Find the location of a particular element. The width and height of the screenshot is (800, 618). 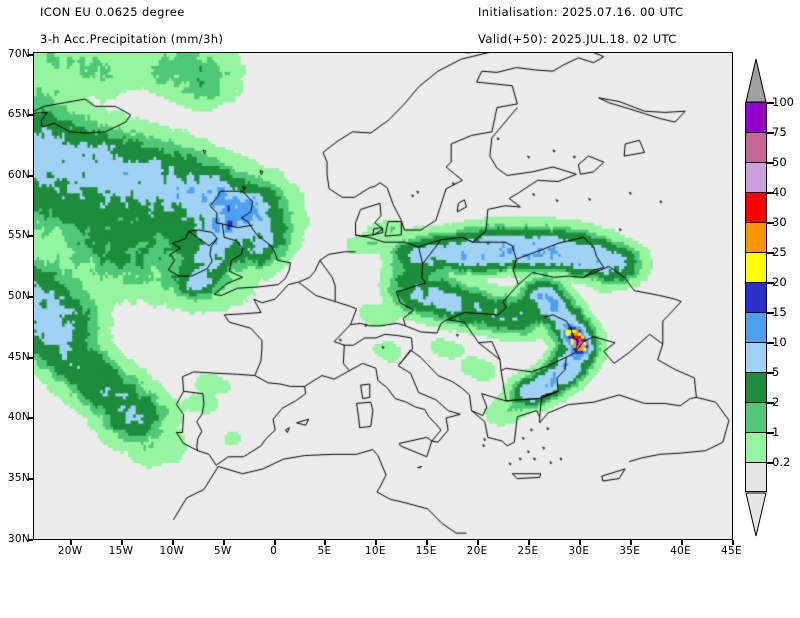

colorbar-tick-label: 30 is located at coordinates (779, 222).